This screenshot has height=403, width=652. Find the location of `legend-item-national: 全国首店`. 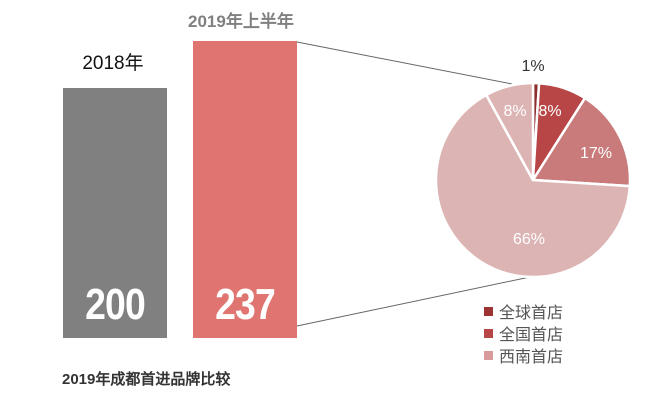

legend-item-national: 全国首店 is located at coordinates (523, 333).